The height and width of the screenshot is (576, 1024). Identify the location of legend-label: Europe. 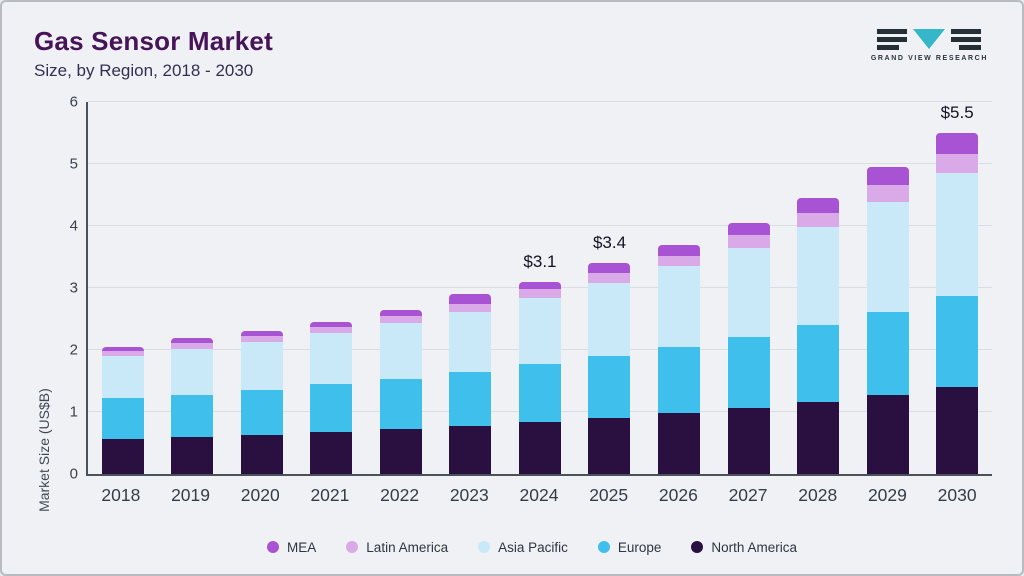
(639, 547).